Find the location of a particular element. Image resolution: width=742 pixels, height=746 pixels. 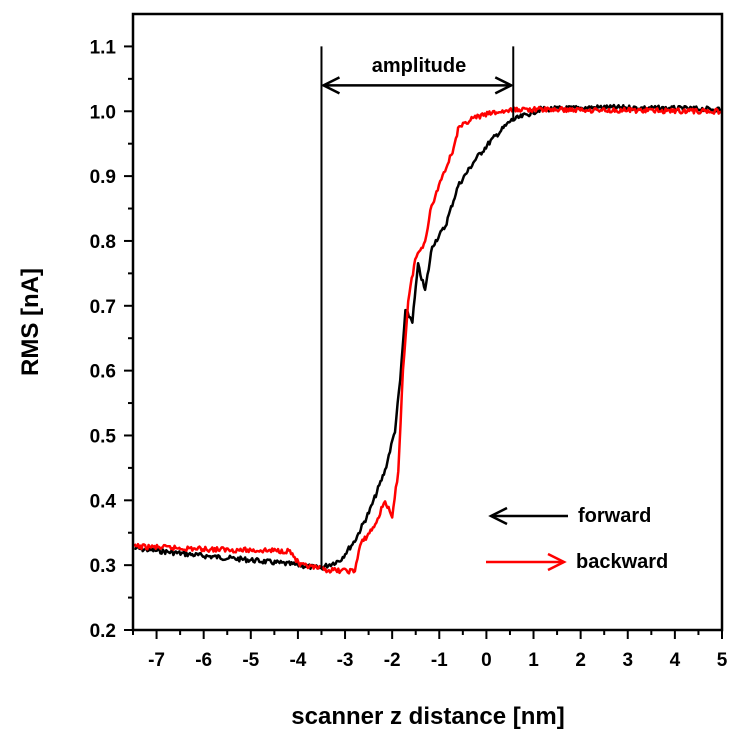

x-tick-label: -4 is located at coordinates (297, 660).